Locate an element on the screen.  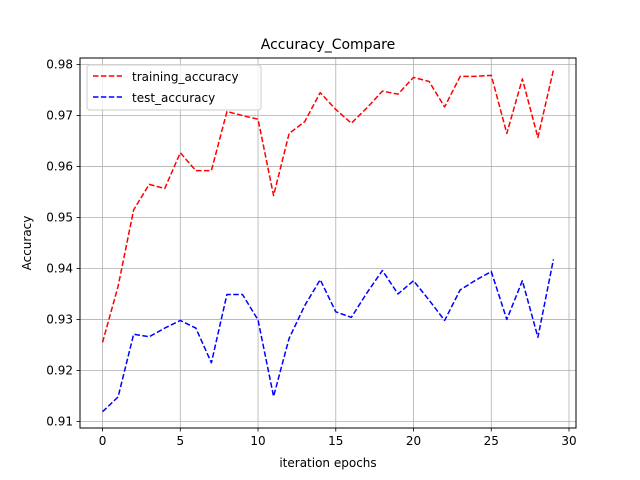
y-tick-label: 0.93 is located at coordinates (59, 319).